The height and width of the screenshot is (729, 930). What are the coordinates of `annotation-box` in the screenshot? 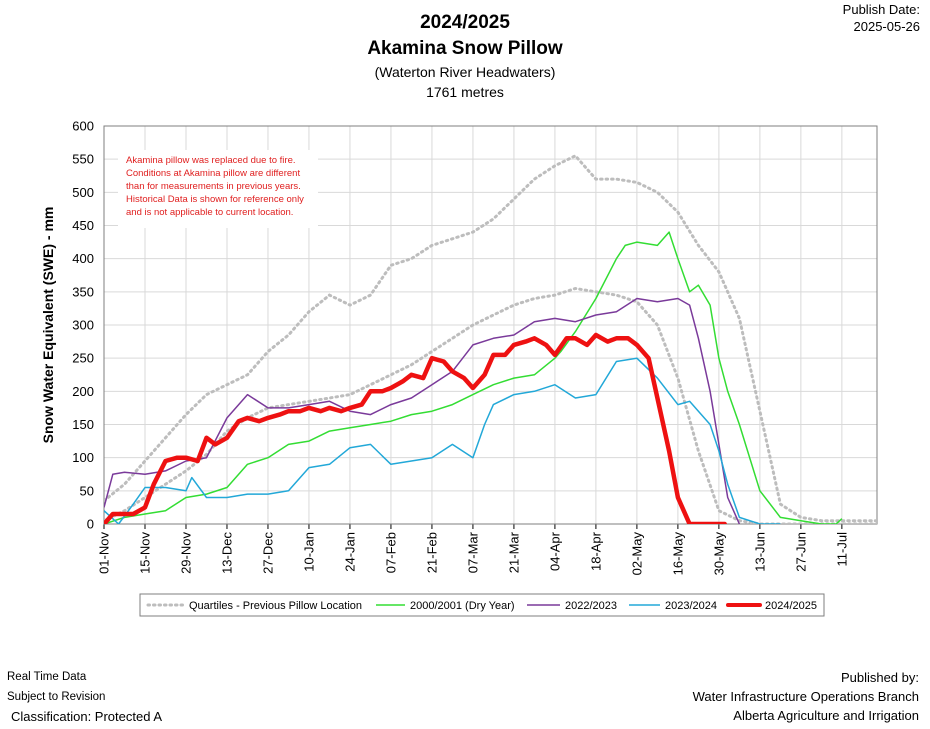 It's located at (218, 189).